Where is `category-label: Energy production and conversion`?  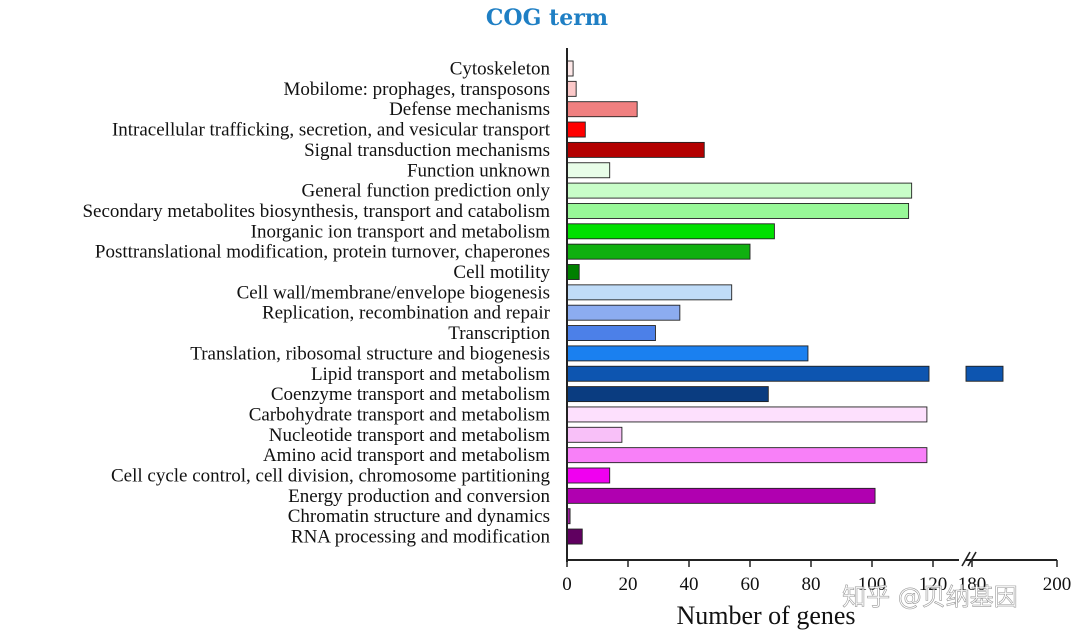 category-label: Energy production and conversion is located at coordinates (419, 496).